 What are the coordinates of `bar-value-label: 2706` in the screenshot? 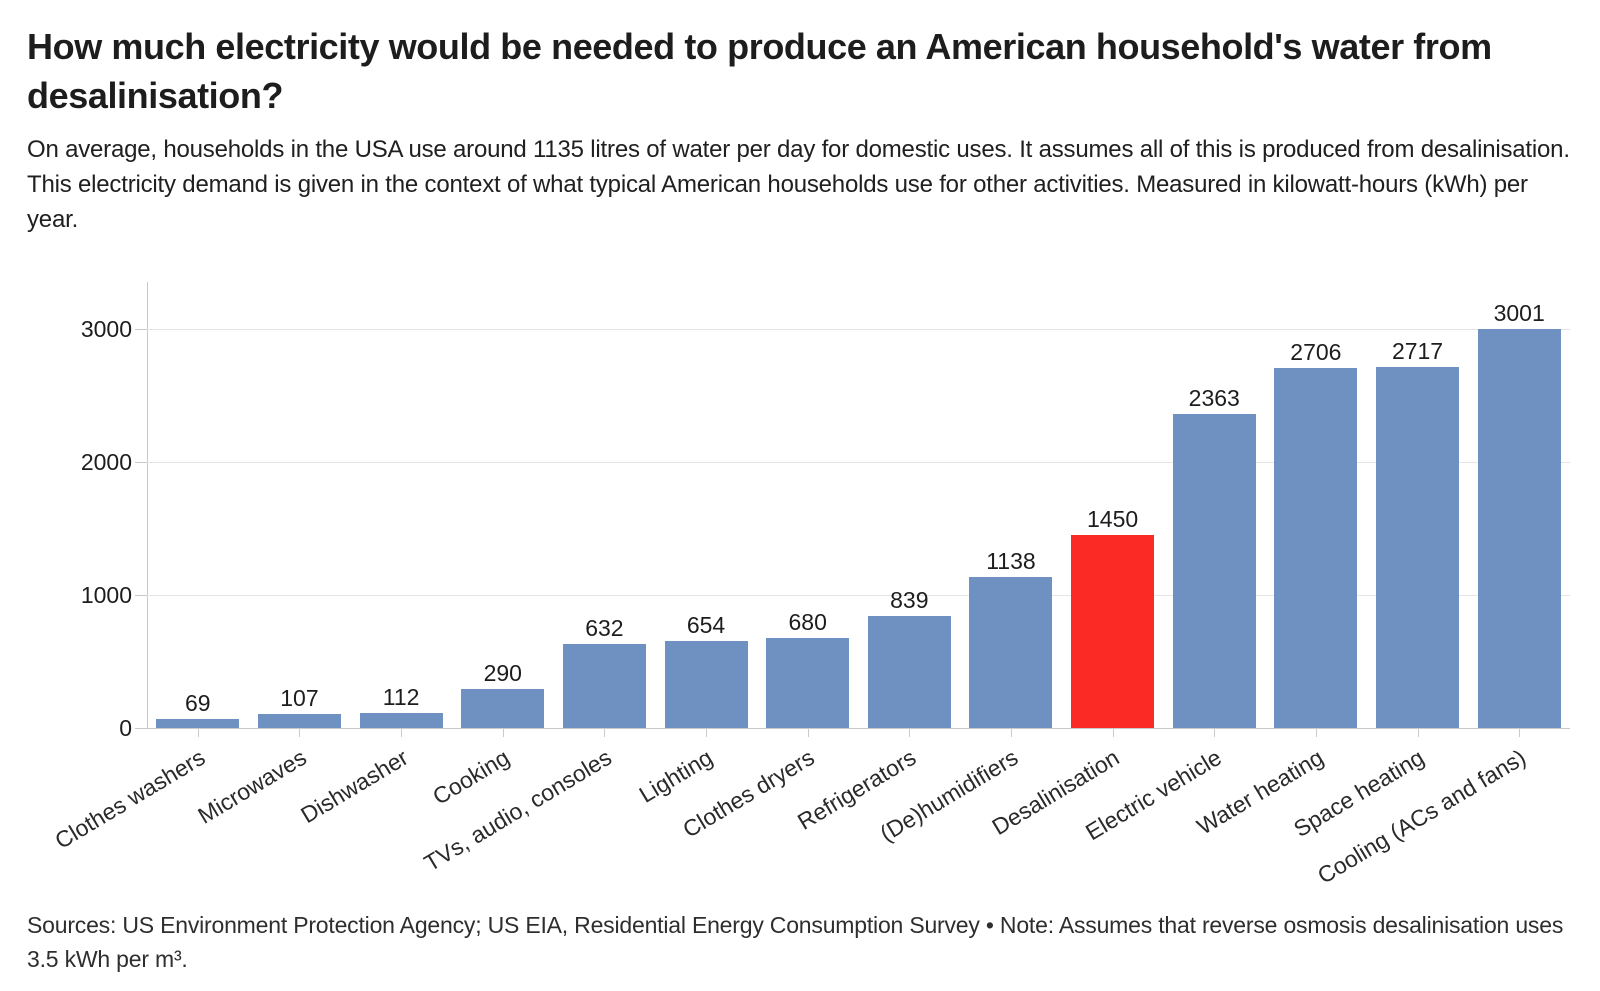 It's located at (1316, 352).